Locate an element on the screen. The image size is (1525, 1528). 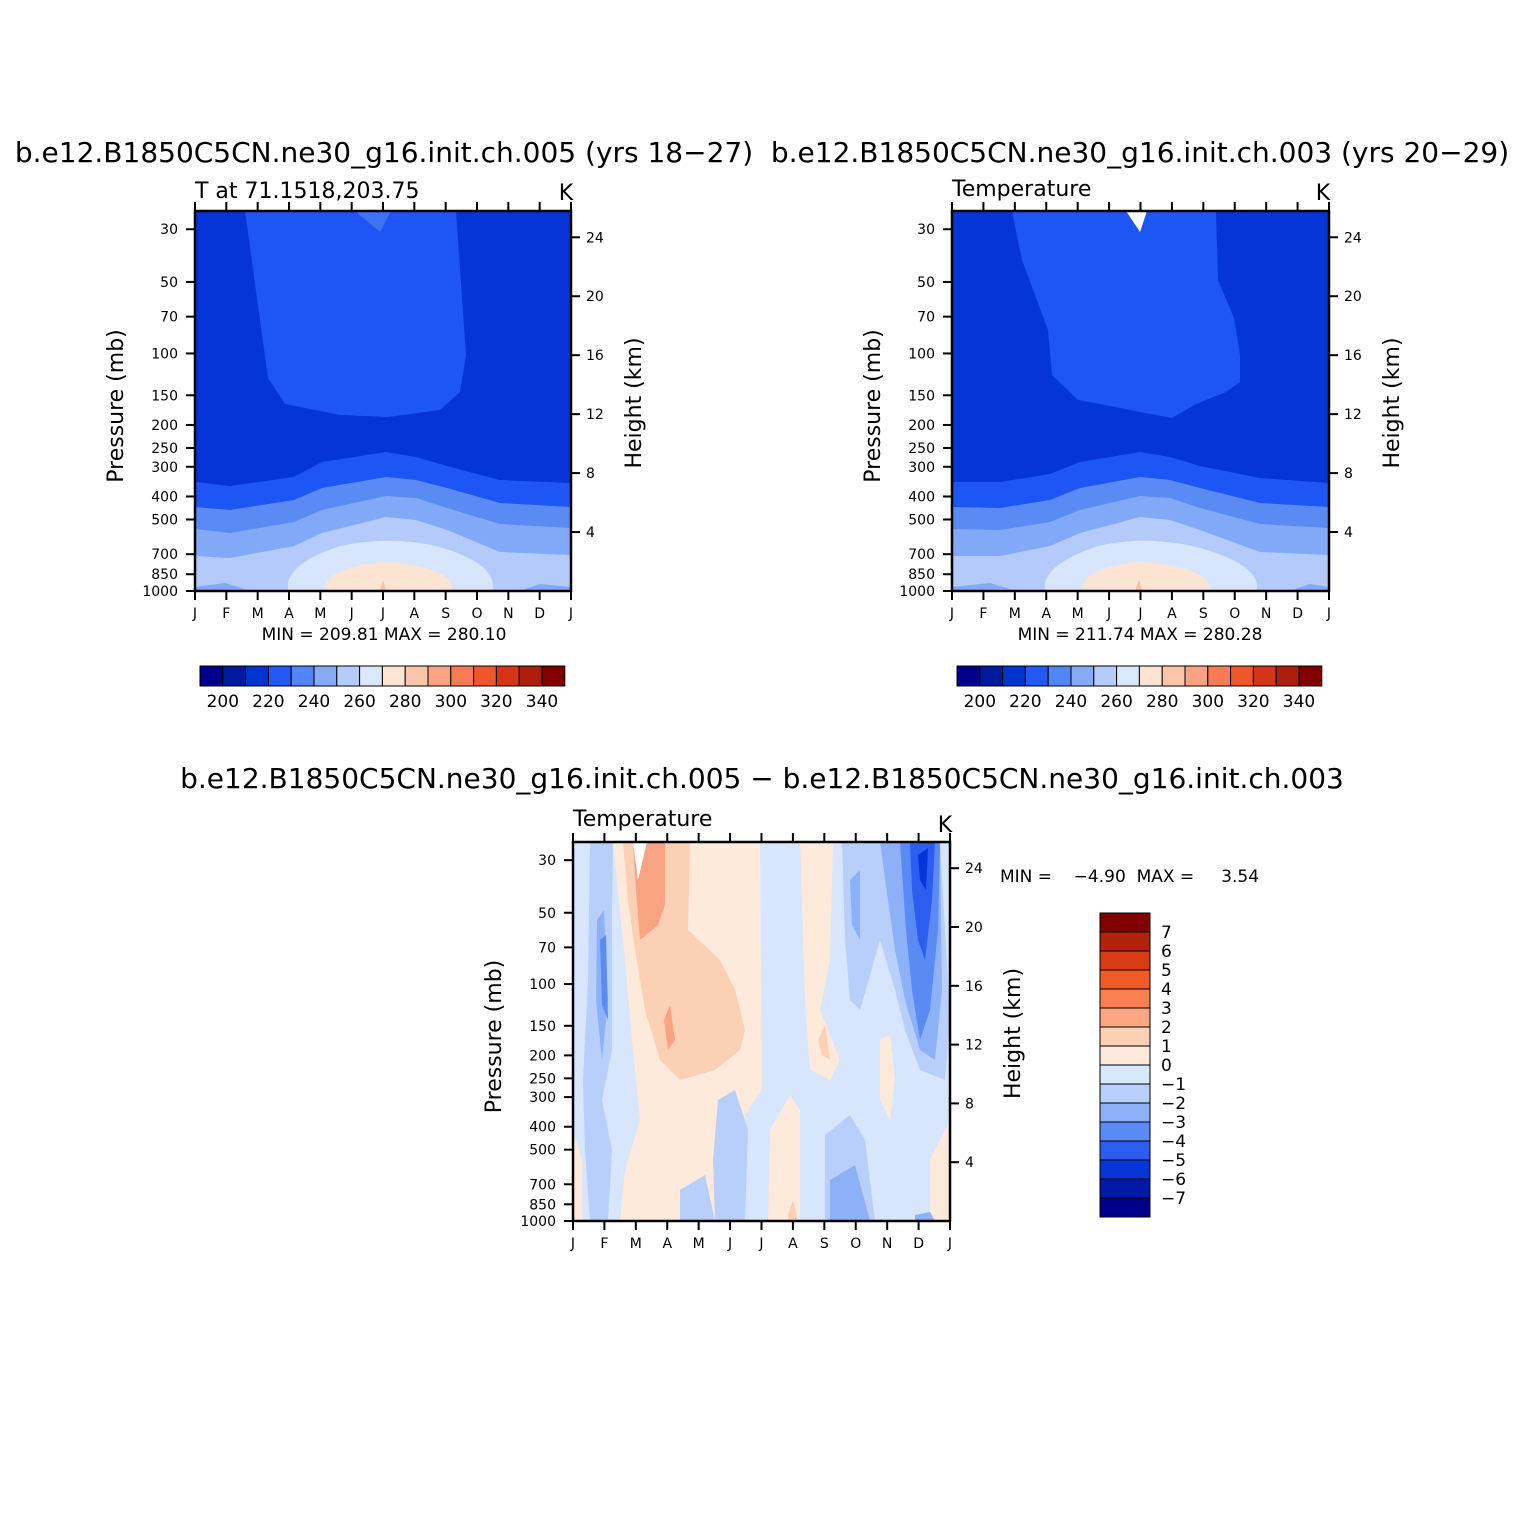
y-axis-title: Pressure (mb) is located at coordinates (873, 406).